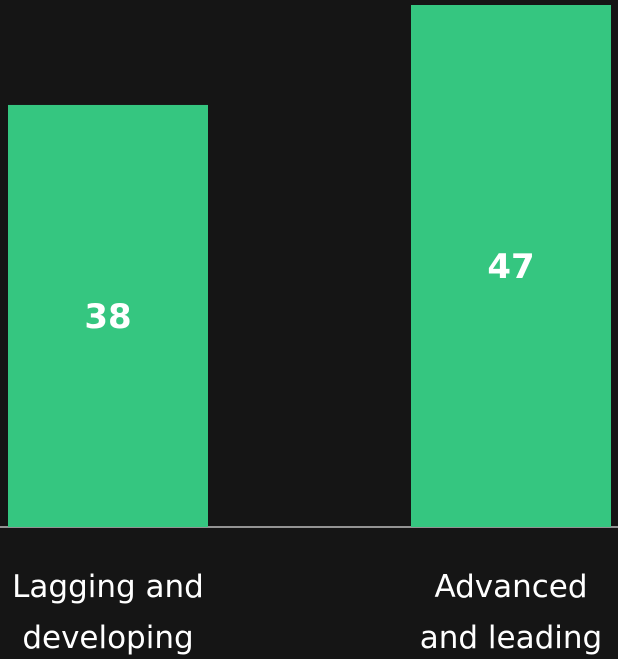  I want to click on bar-value-label-1: 47, so click(510, 267).